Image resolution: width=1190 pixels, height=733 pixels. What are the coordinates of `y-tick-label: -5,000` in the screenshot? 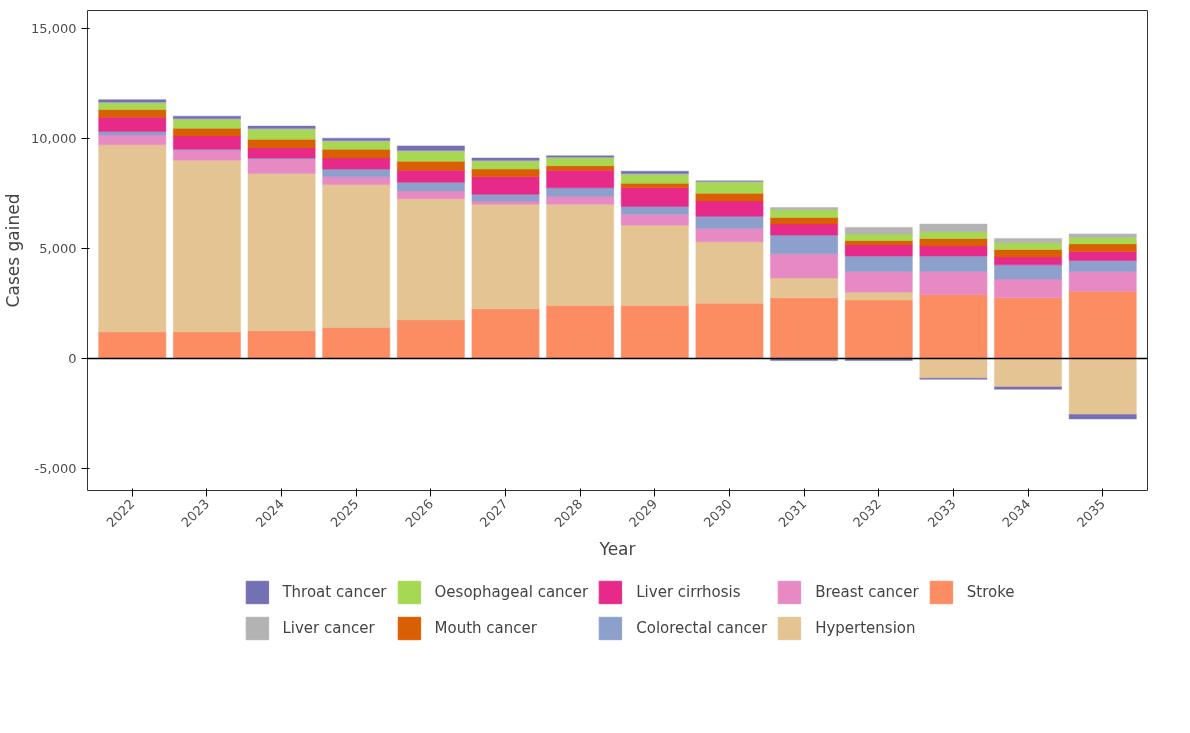 It's located at (55, 468).